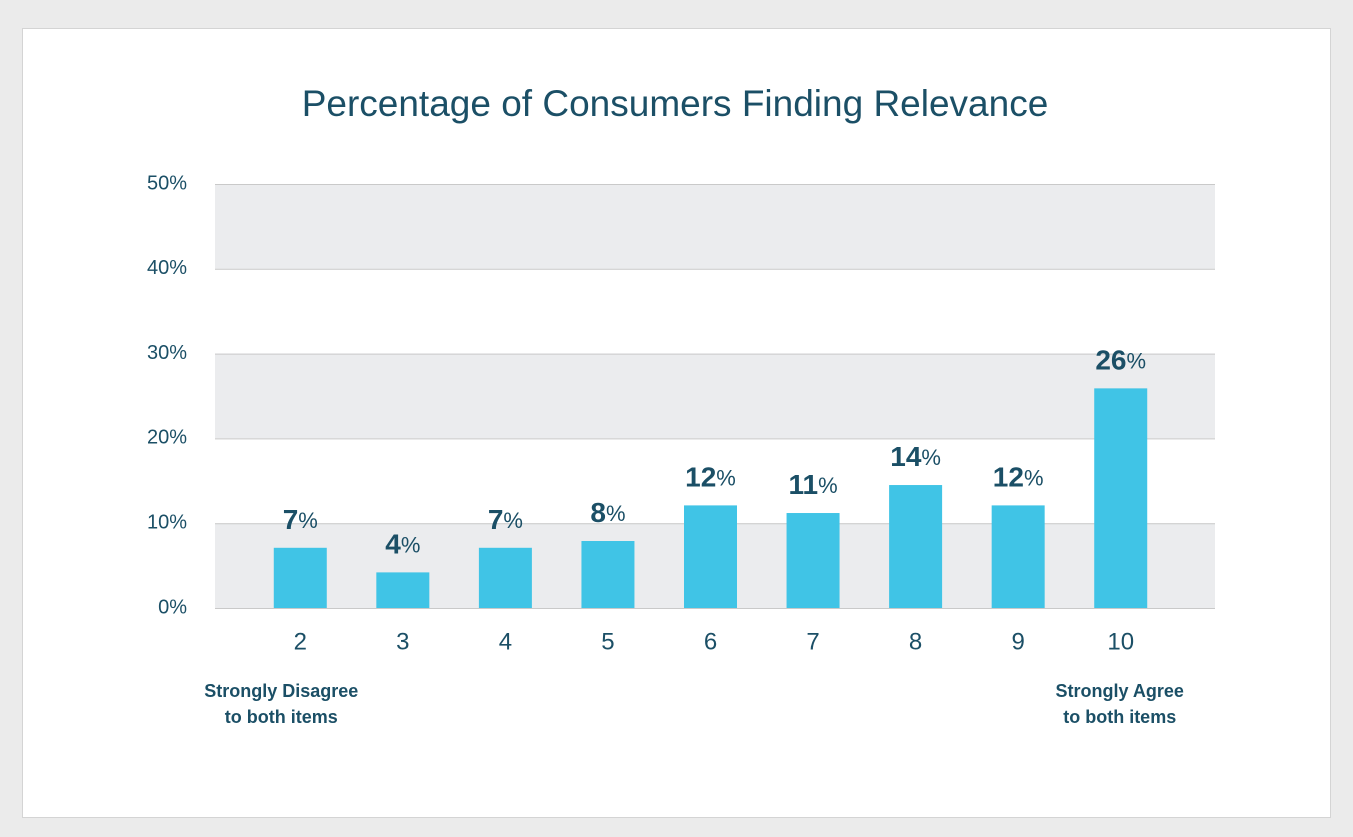 This screenshot has width=1353, height=837. I want to click on x-tick-label: 10, so click(1120, 641).